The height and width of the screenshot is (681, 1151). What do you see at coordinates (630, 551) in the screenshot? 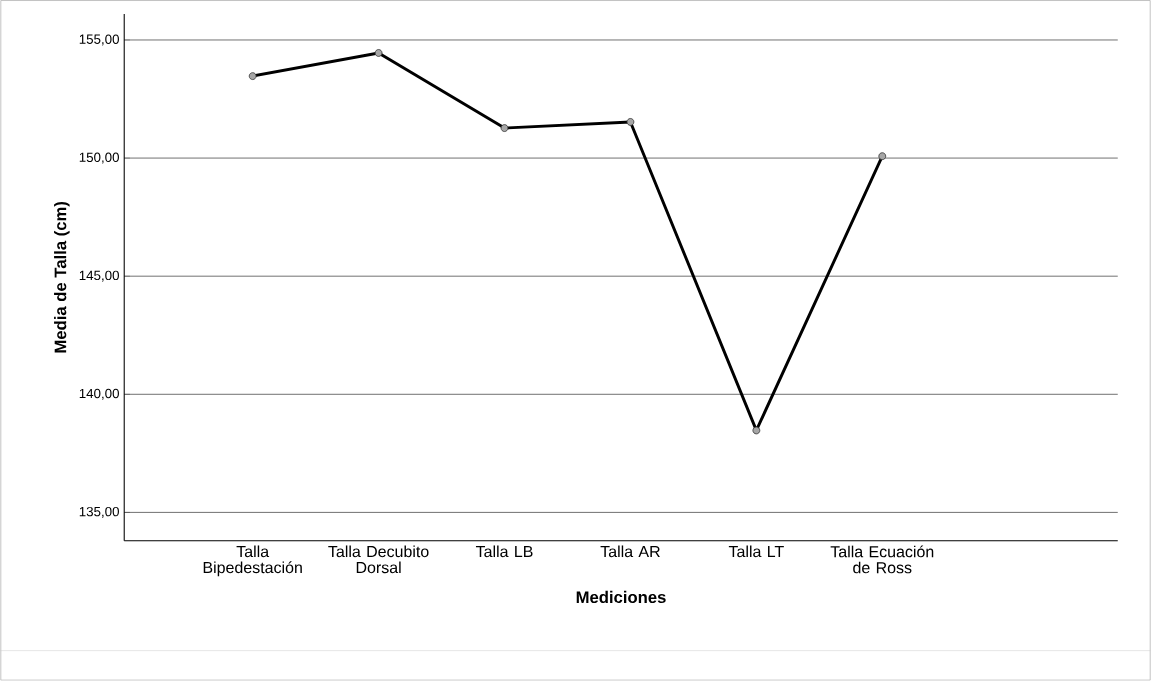
I see `x-tick-label: Talla AR` at bounding box center [630, 551].